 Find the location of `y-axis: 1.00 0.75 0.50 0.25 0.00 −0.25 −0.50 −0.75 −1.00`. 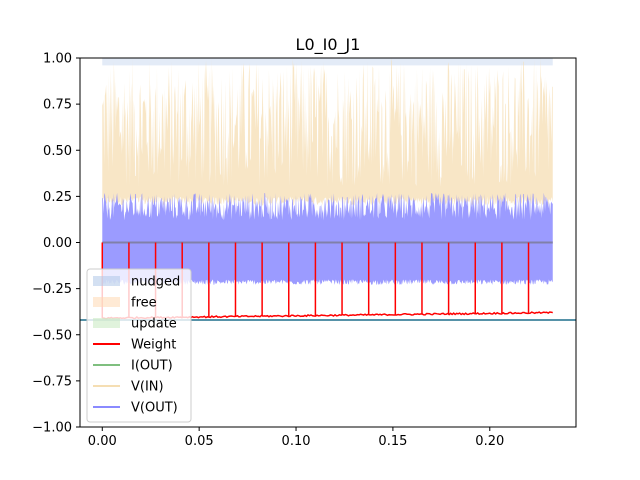

y-axis: 1.00 0.75 0.50 0.25 0.00 −0.25 −0.50 −0.75 −1.00 is located at coordinates (56, 244).